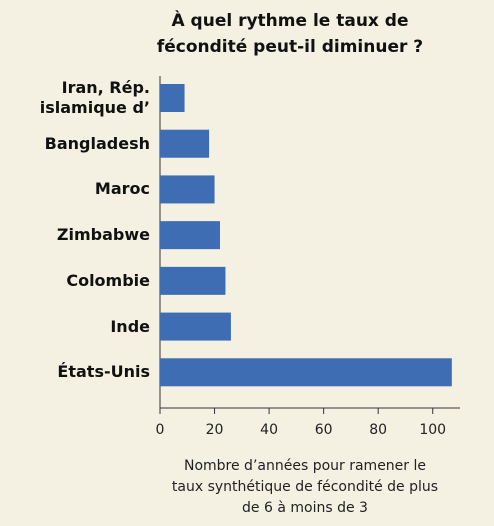 Image resolution: width=494 pixels, height=526 pixels. Describe the element at coordinates (432, 430) in the screenshot. I see `x-tick-label: 100` at that location.